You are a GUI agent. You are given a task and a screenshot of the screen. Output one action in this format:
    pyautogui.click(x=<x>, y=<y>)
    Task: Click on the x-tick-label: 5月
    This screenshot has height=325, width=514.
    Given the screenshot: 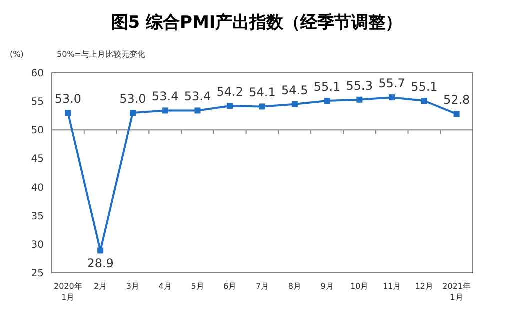 What is the action you would take?
    pyautogui.click(x=197, y=286)
    